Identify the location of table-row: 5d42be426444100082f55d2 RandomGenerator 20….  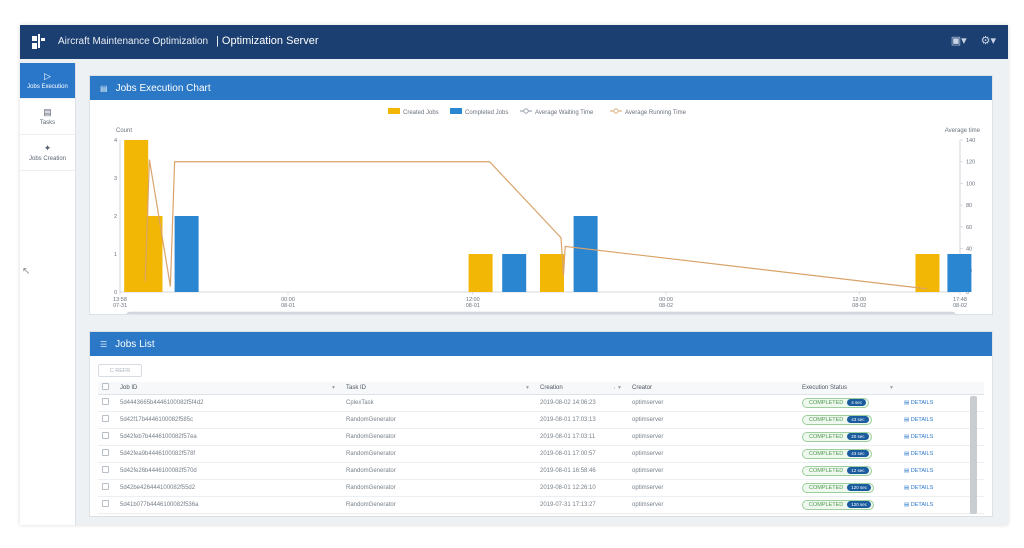
(541, 488).